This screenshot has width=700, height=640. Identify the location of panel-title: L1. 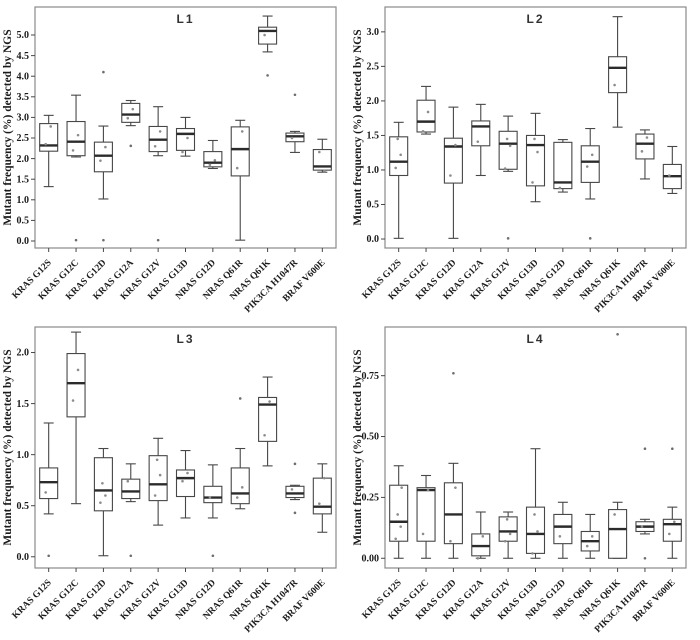
(185, 19).